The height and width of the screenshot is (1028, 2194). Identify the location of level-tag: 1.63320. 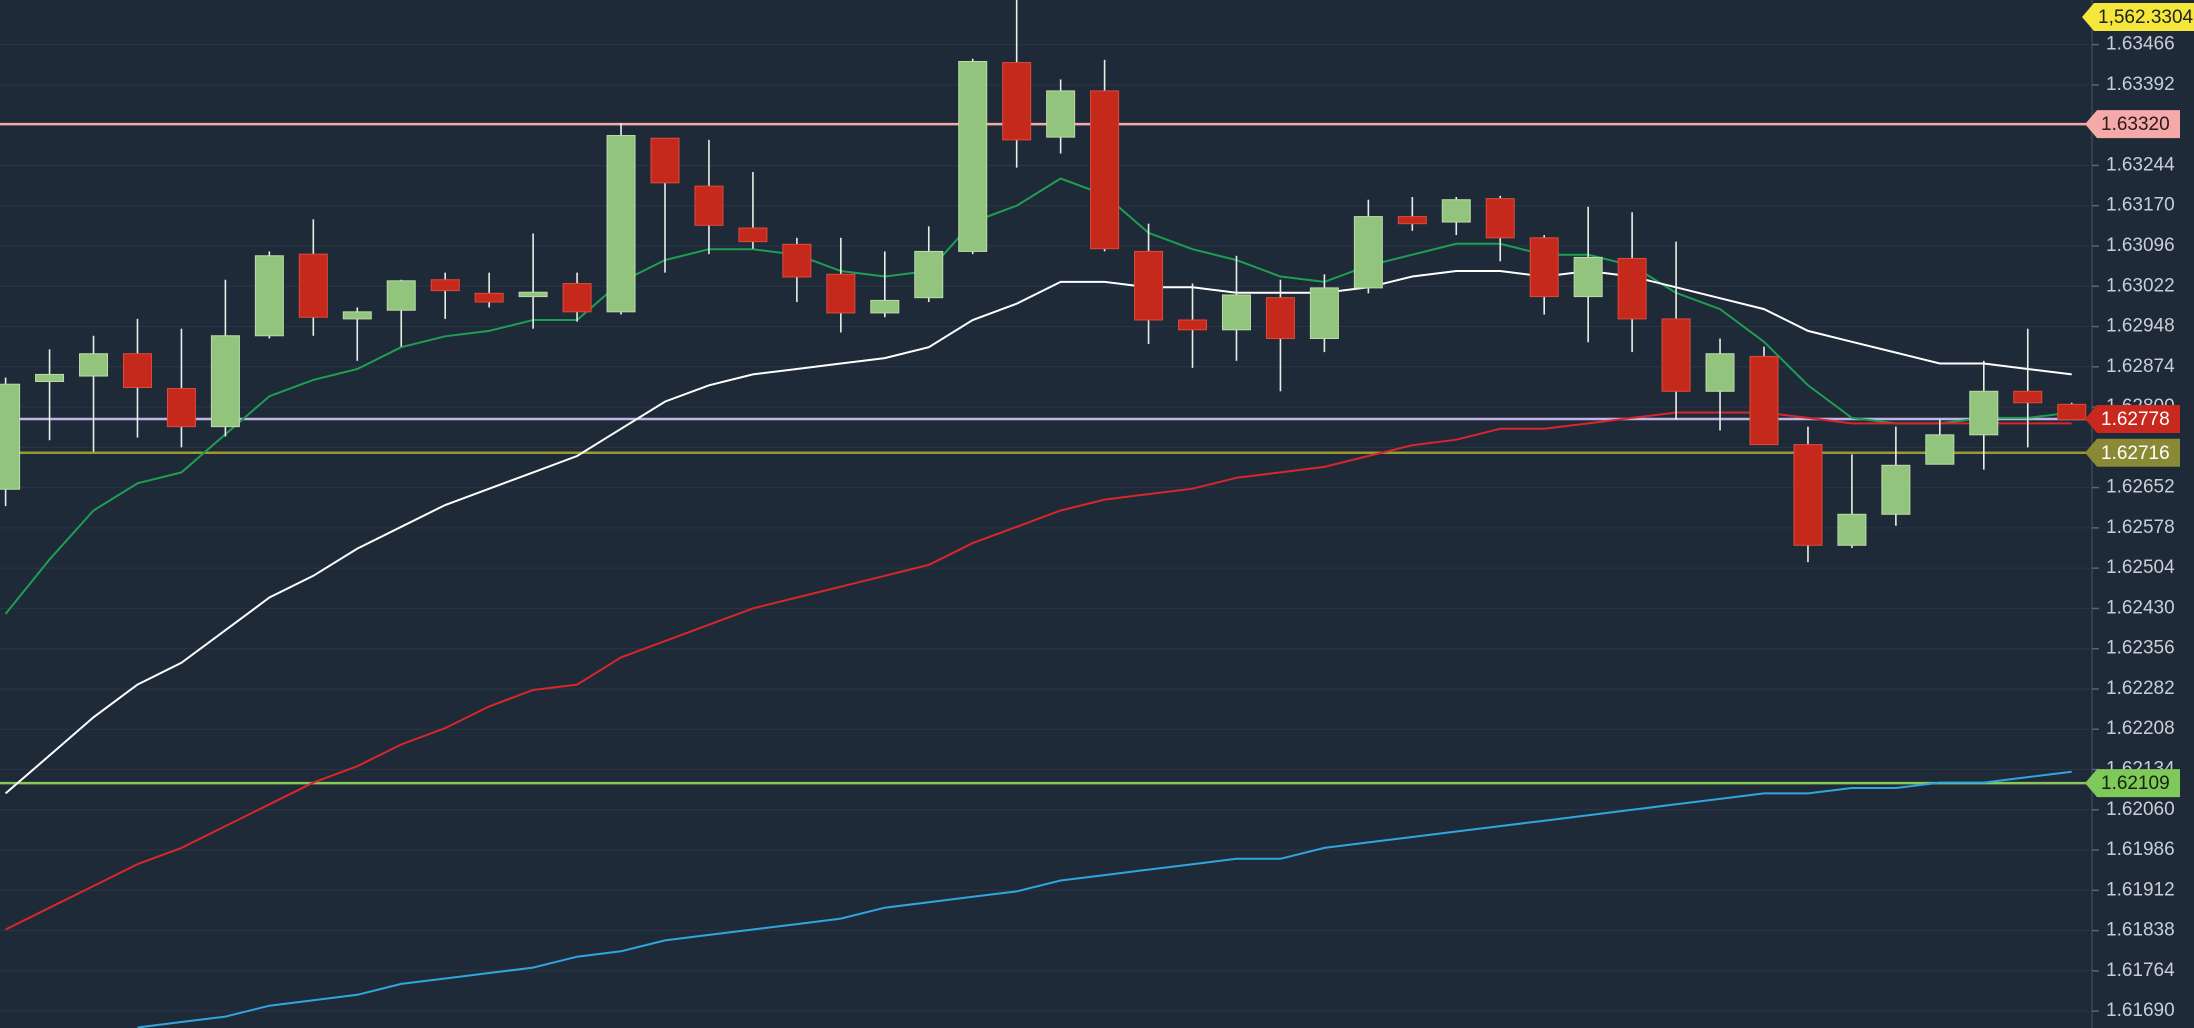
(2135, 124).